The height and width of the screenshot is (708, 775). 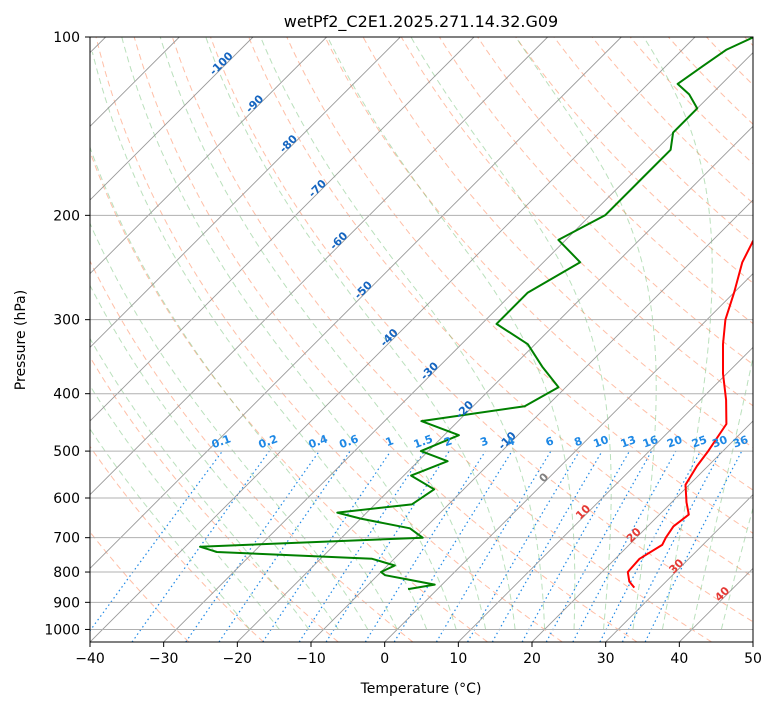 I want to click on x-axis-title: Temperature (°C), so click(x=421, y=689).